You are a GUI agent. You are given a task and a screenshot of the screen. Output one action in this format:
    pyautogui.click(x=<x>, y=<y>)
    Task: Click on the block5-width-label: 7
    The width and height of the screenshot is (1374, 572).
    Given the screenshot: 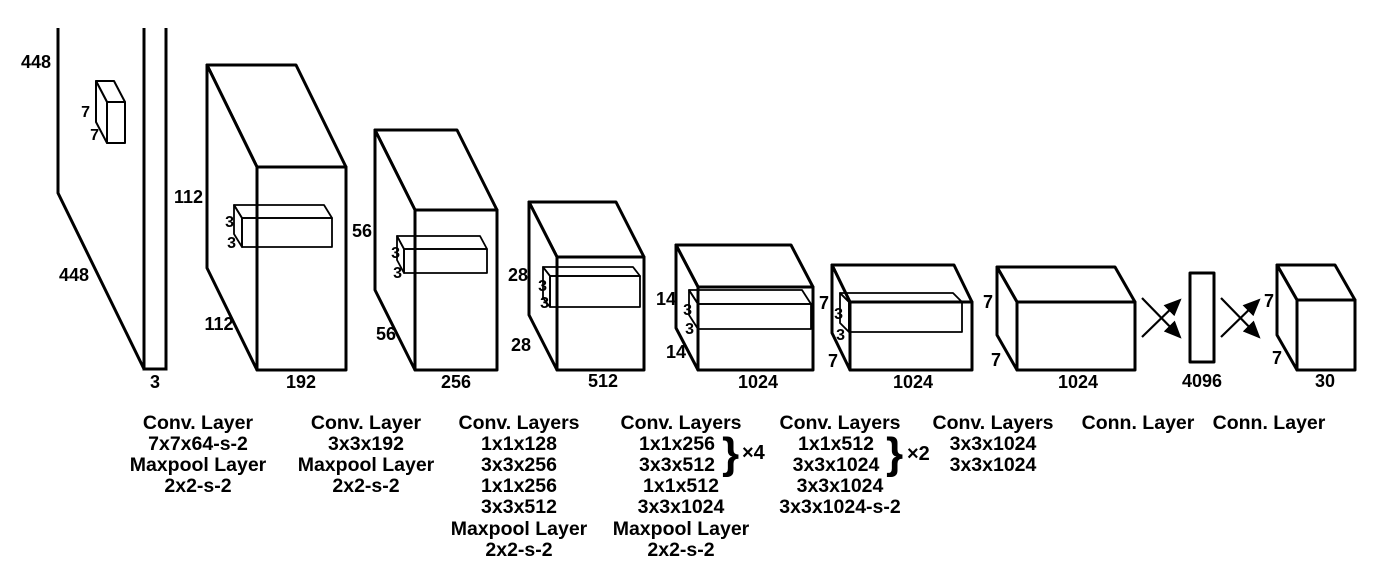 What is the action you would take?
    pyautogui.click(x=833, y=361)
    